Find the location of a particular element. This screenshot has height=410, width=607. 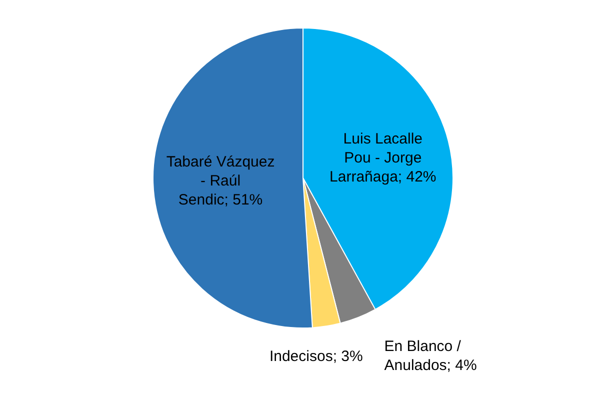

slice-label: En Blanco / Anulados; 4% is located at coordinates (430, 356).